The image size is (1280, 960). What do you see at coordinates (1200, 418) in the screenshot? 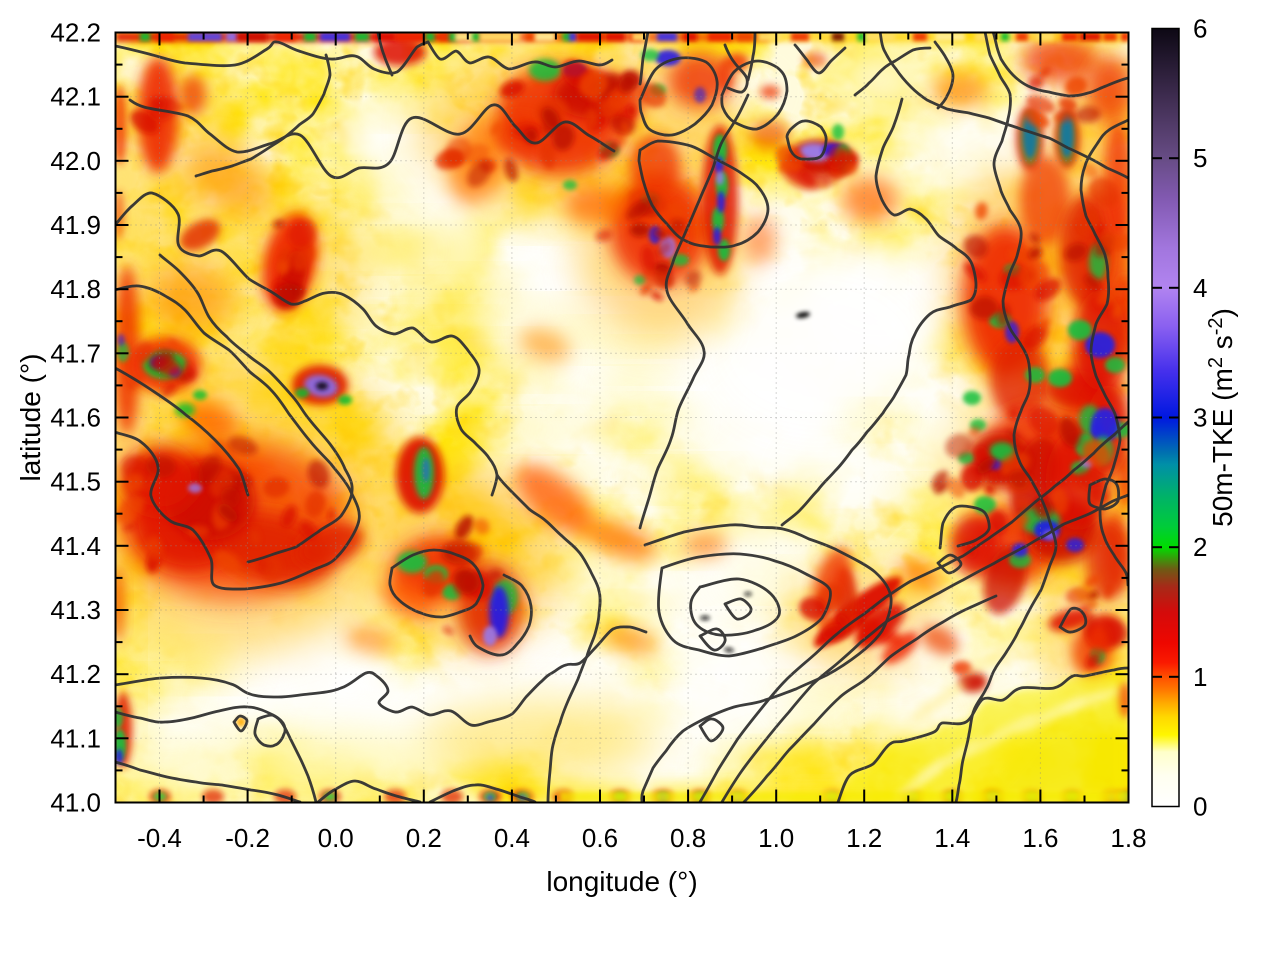
I see `svg-text: 3` at bounding box center [1200, 418].